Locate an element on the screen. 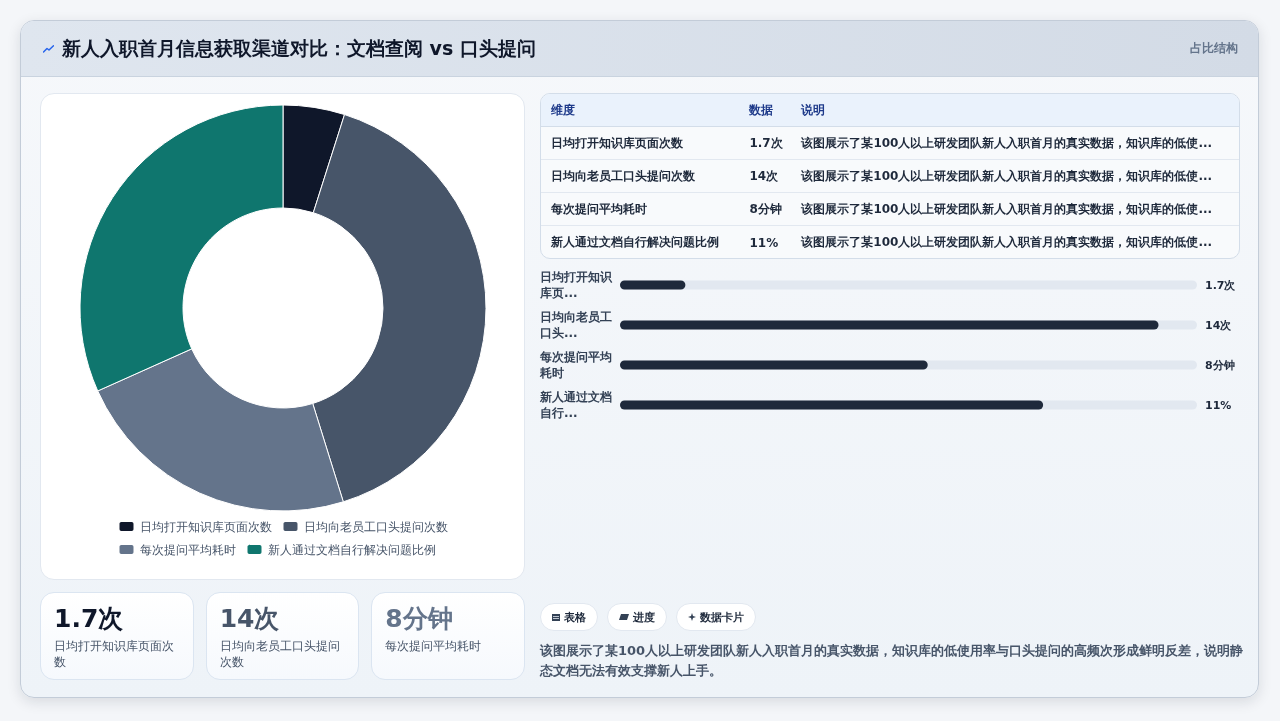 The width and height of the screenshot is (1280, 721). card: 1.7次 日均打开知识库页面次数 is located at coordinates (117, 636).